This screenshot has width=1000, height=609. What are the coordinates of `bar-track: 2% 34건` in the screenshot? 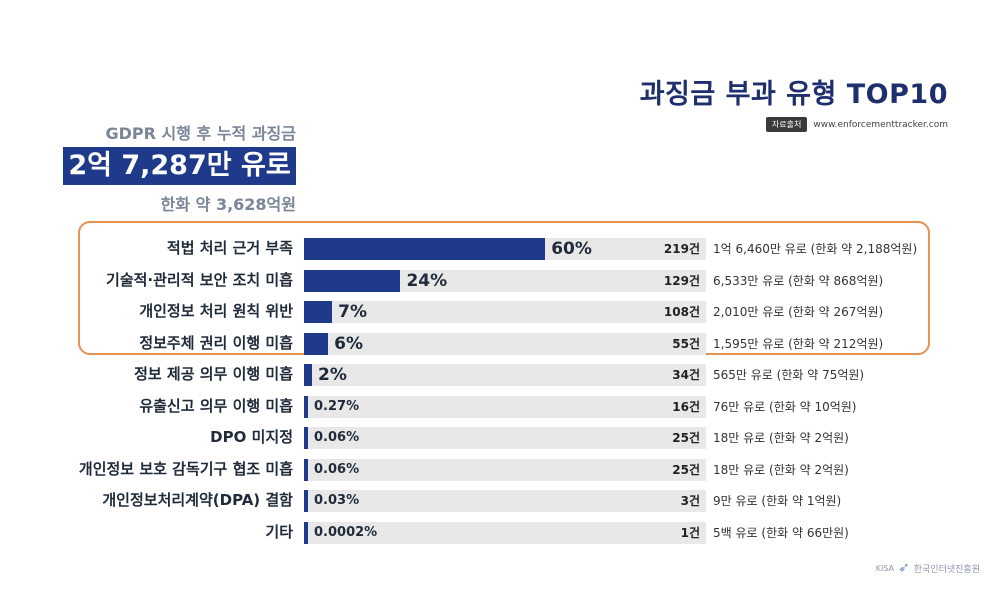 It's located at (505, 375).